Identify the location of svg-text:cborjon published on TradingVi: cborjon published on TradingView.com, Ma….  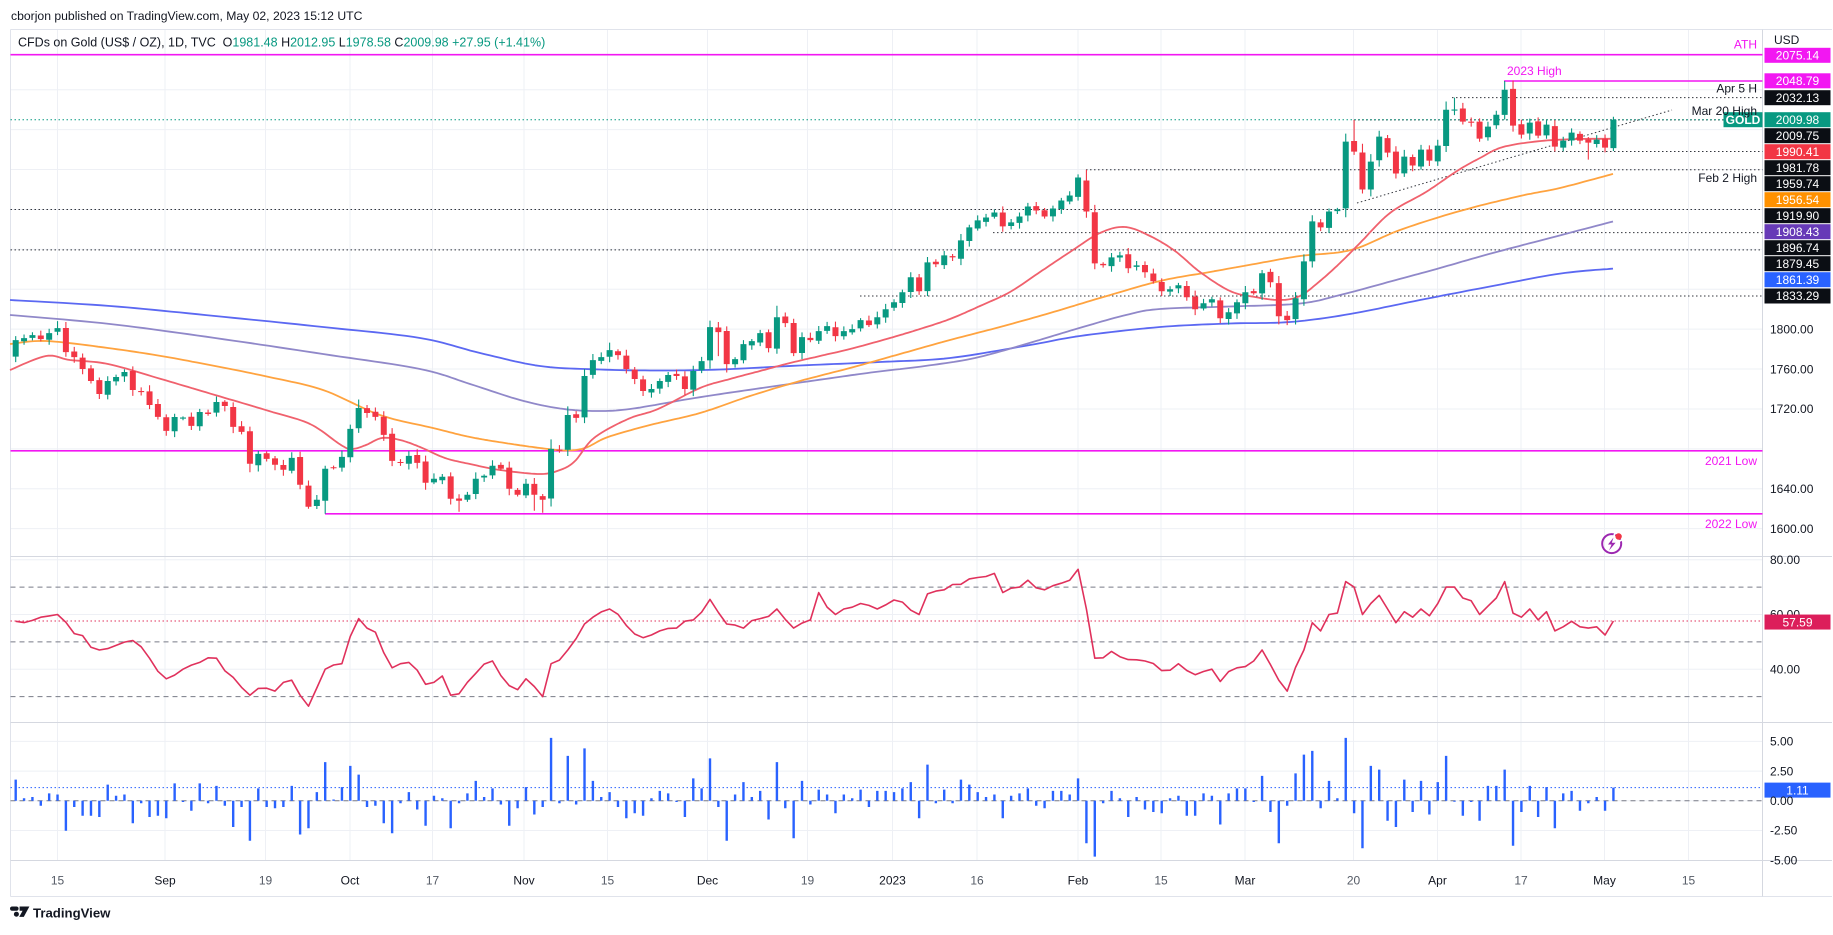
(187, 16).